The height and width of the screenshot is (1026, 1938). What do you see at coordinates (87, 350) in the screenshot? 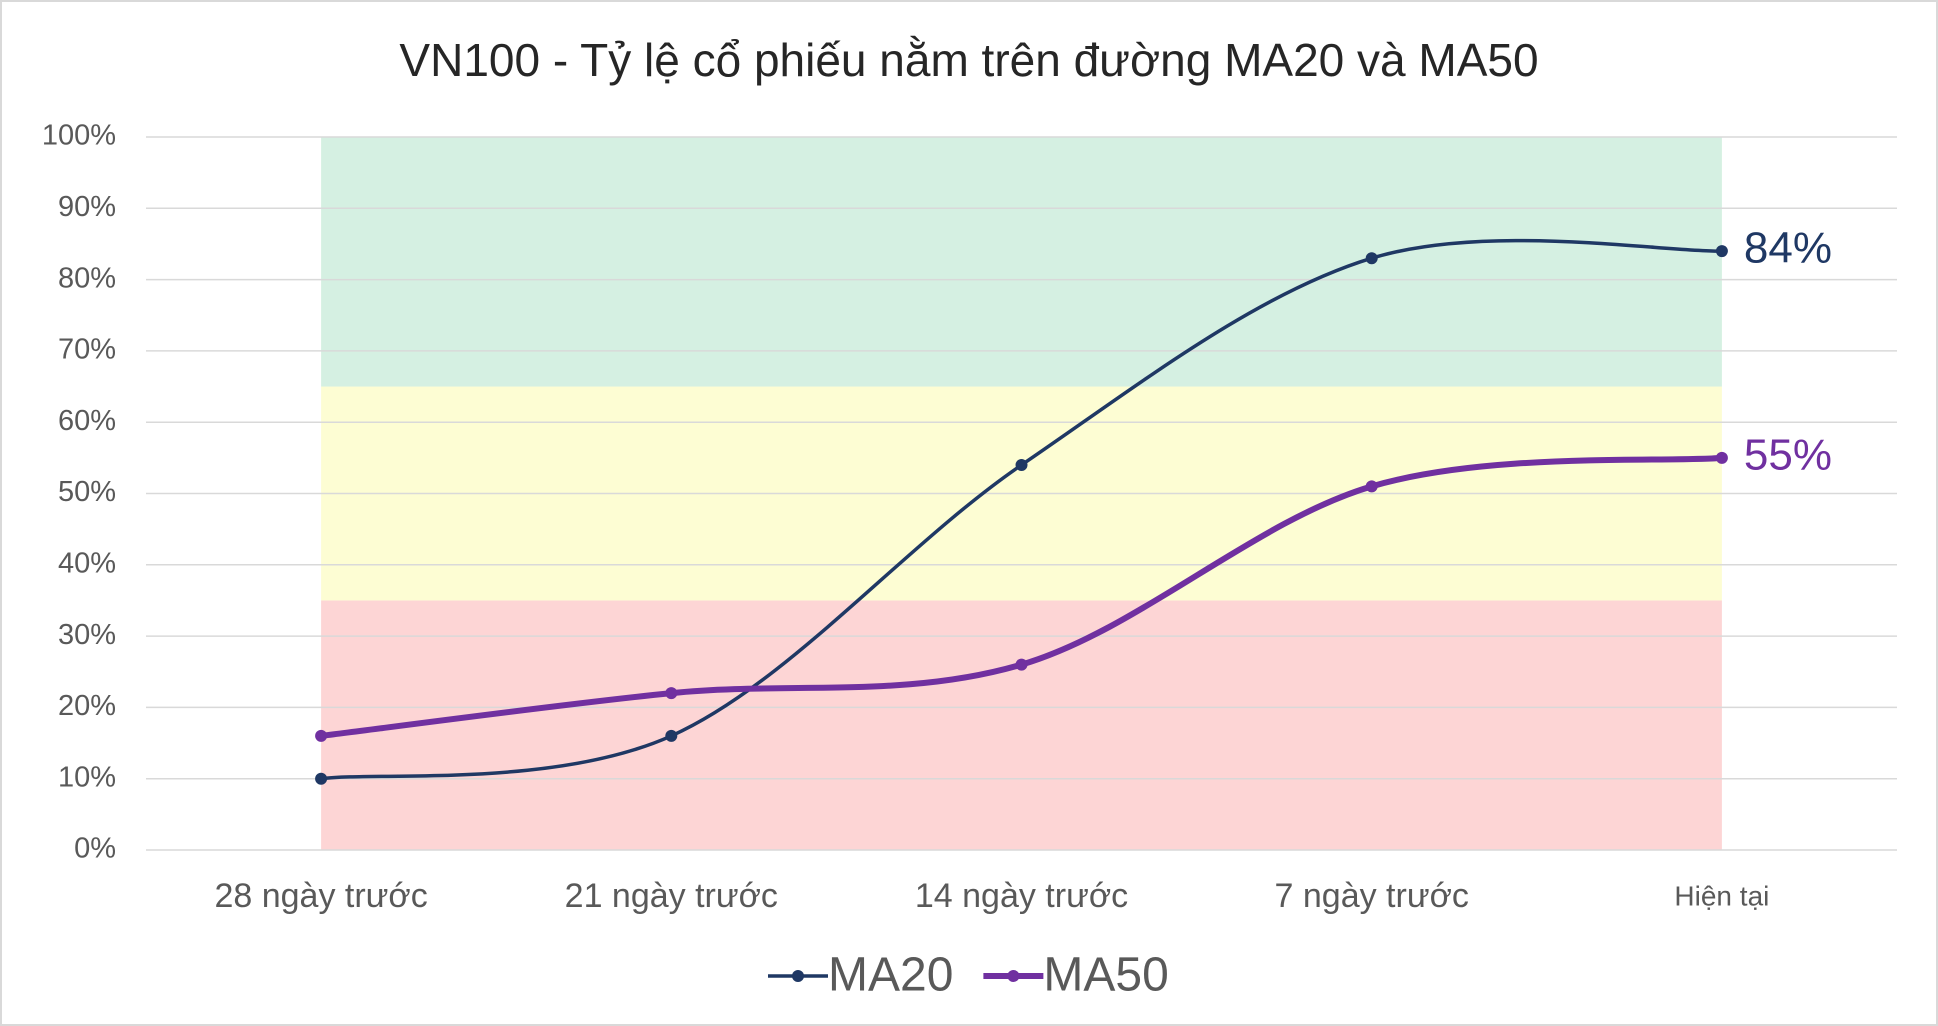
I see `y-tick-label: 70%` at bounding box center [87, 350].